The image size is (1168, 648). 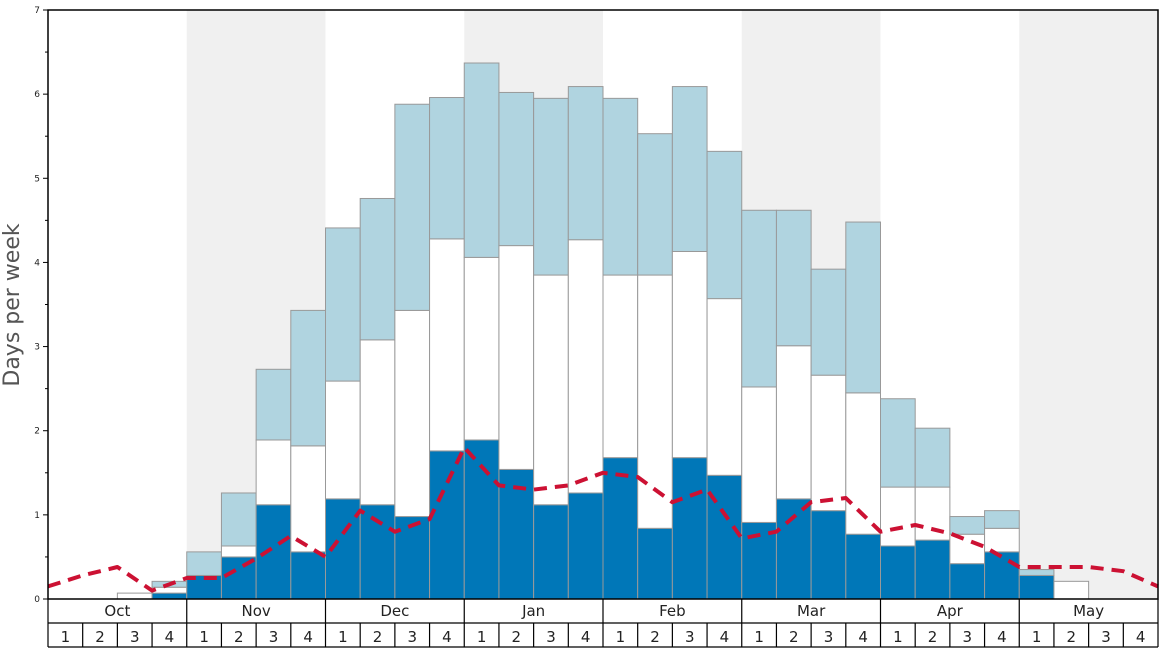 I want to click on y-tick-label: 1, so click(x=37, y=516).